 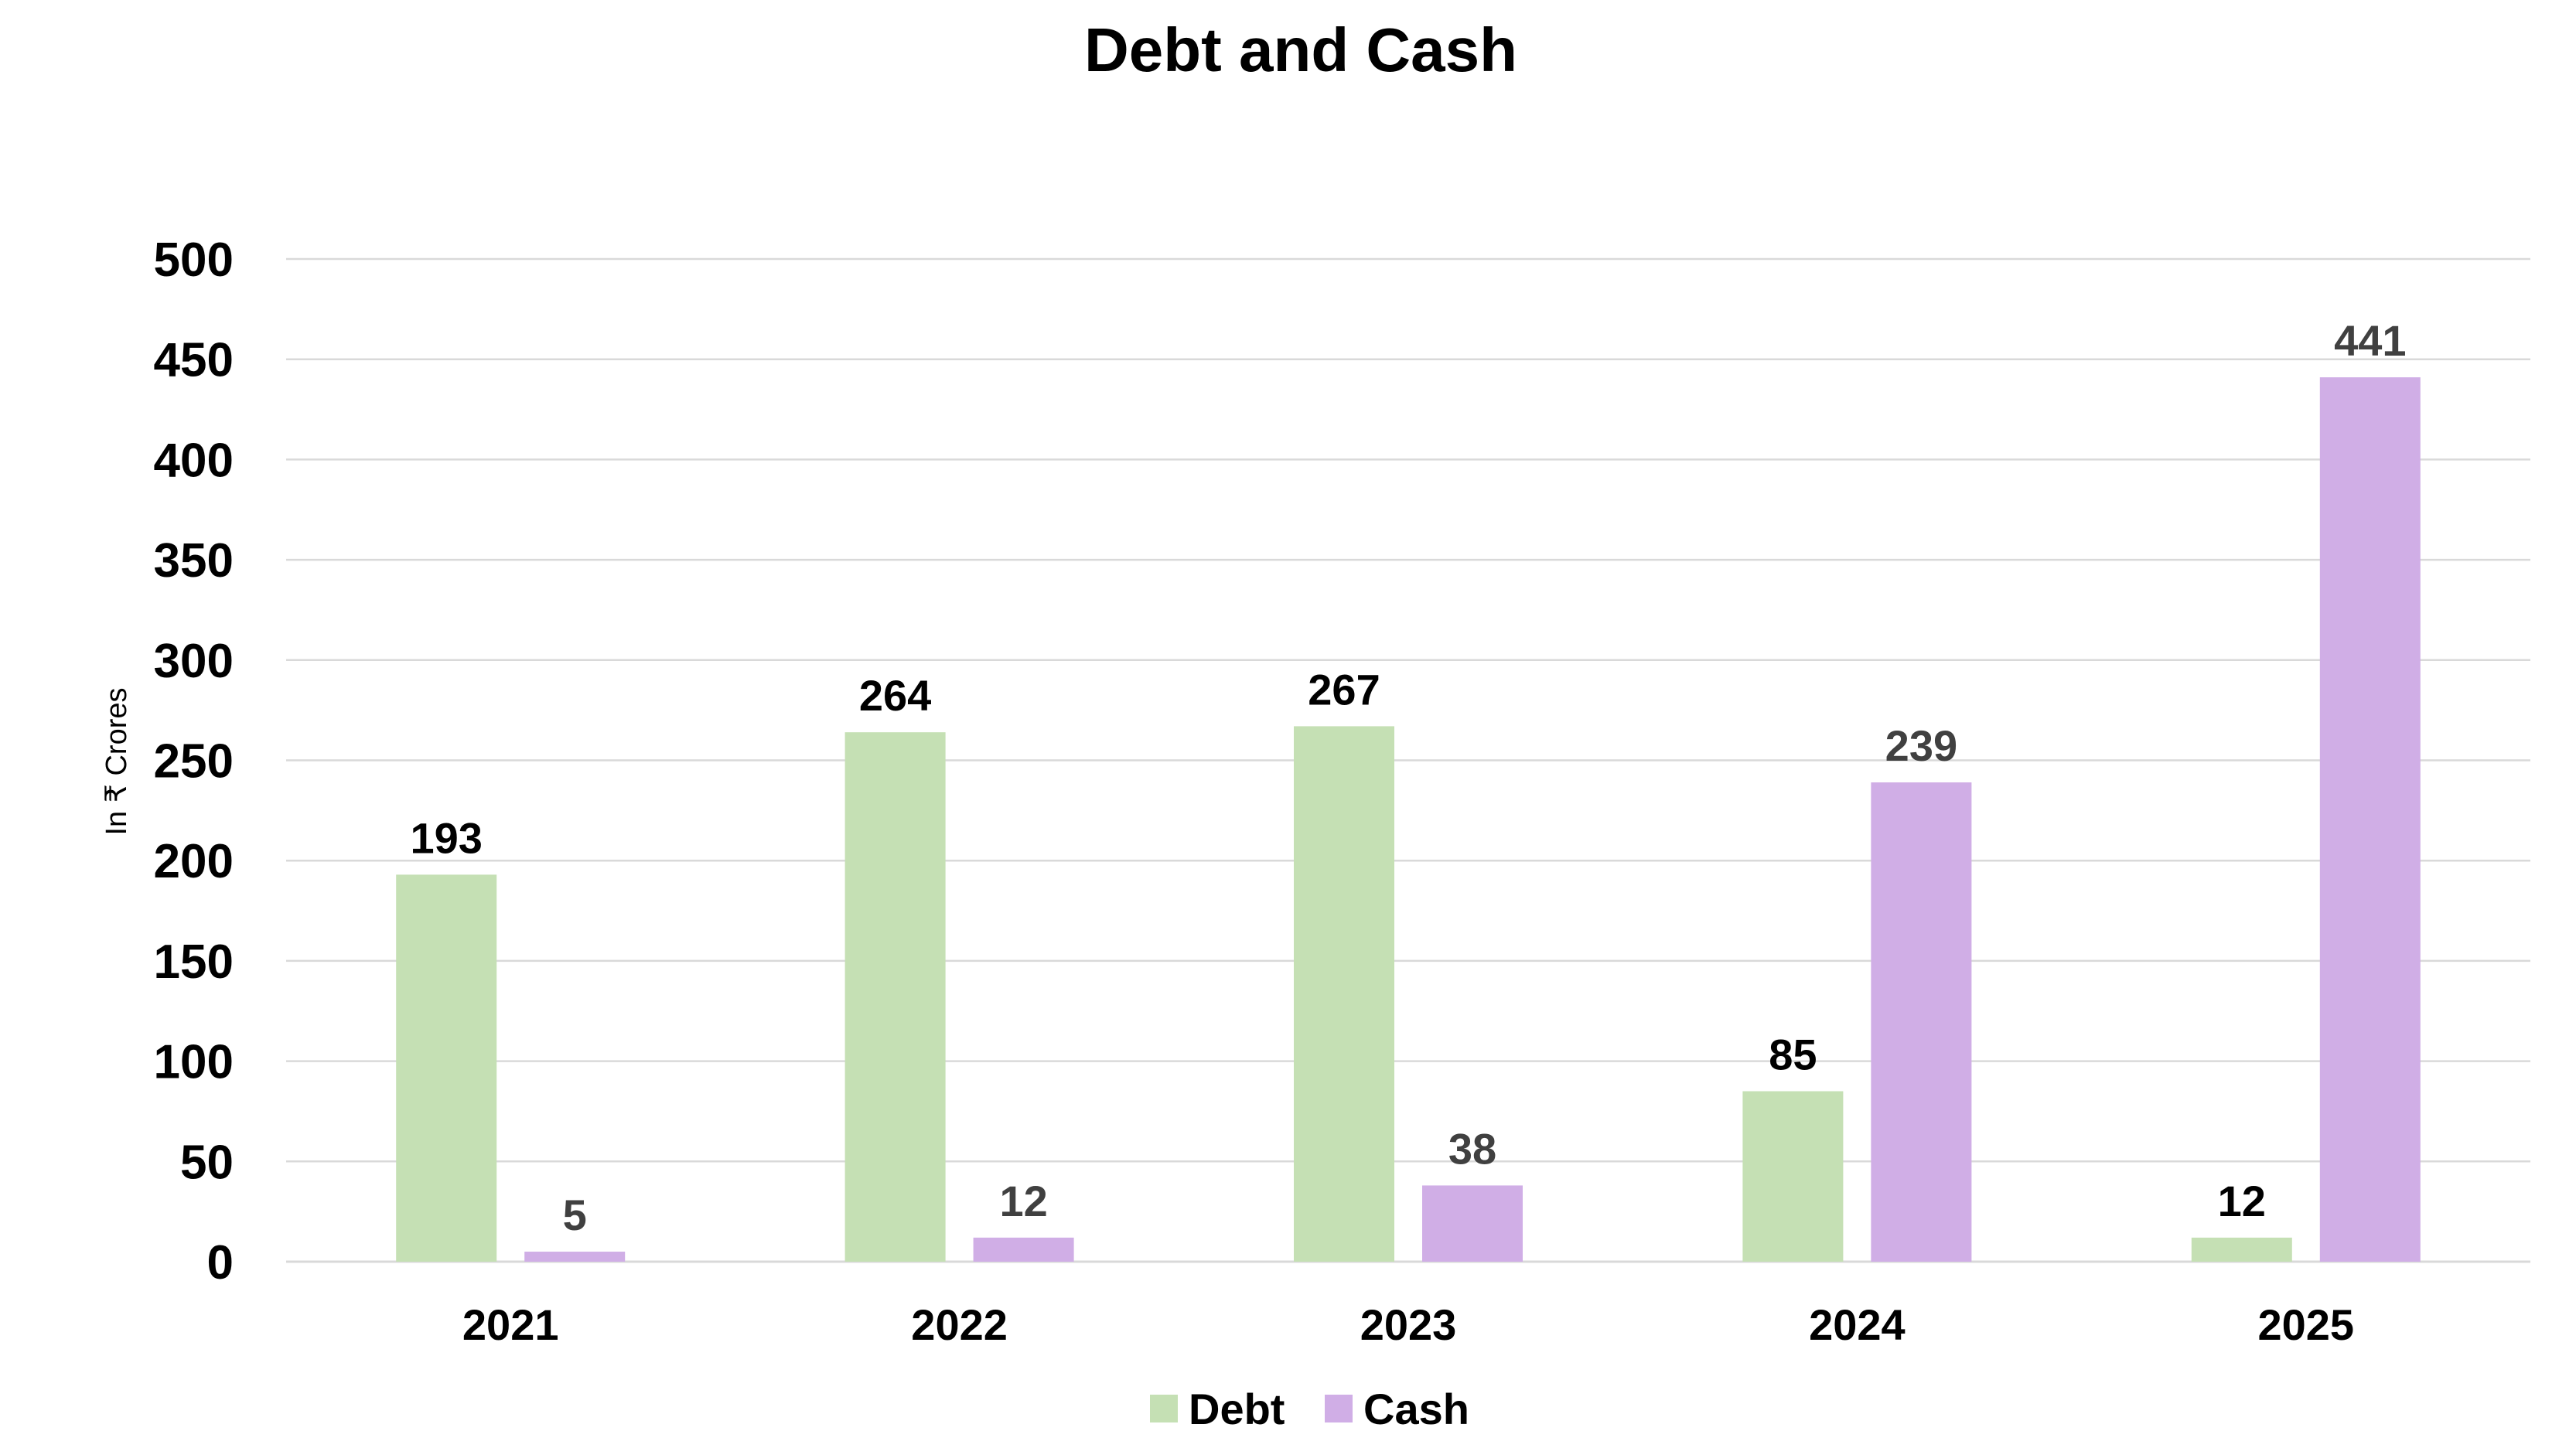 I want to click on y-axis-title: In ₹ Crores, so click(x=117, y=761).